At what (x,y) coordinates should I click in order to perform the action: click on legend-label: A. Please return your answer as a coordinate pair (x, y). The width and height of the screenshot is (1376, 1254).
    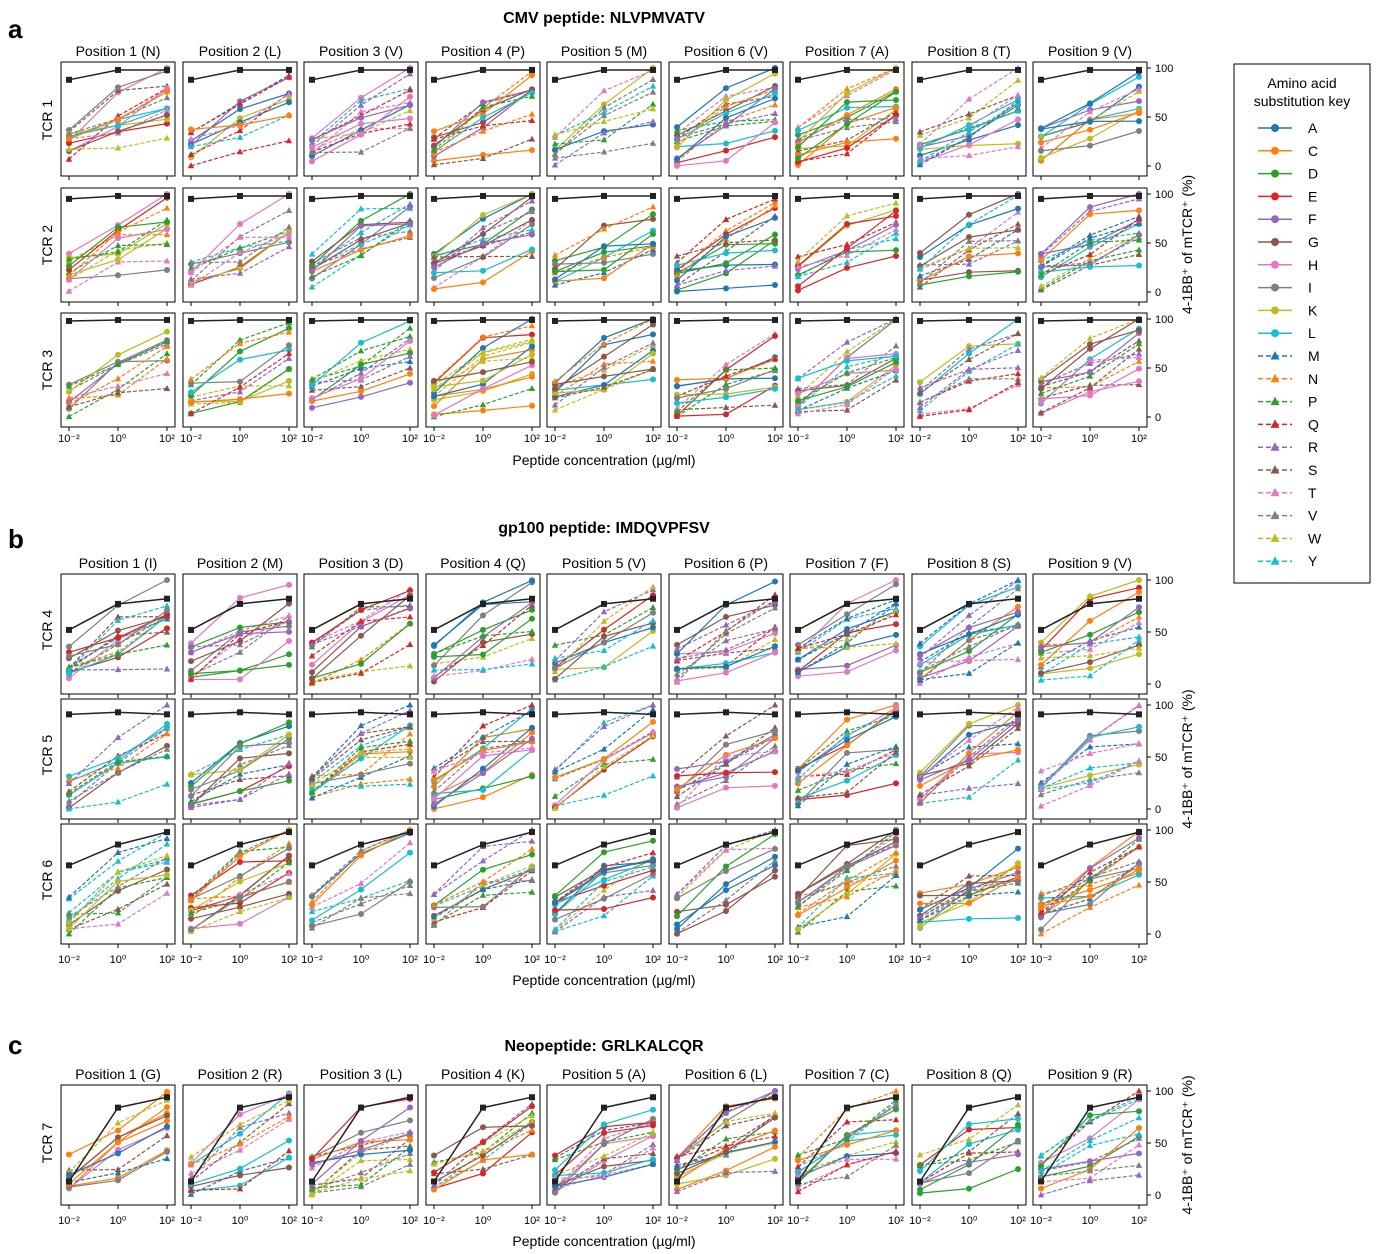
    Looking at the image, I should click on (1313, 128).